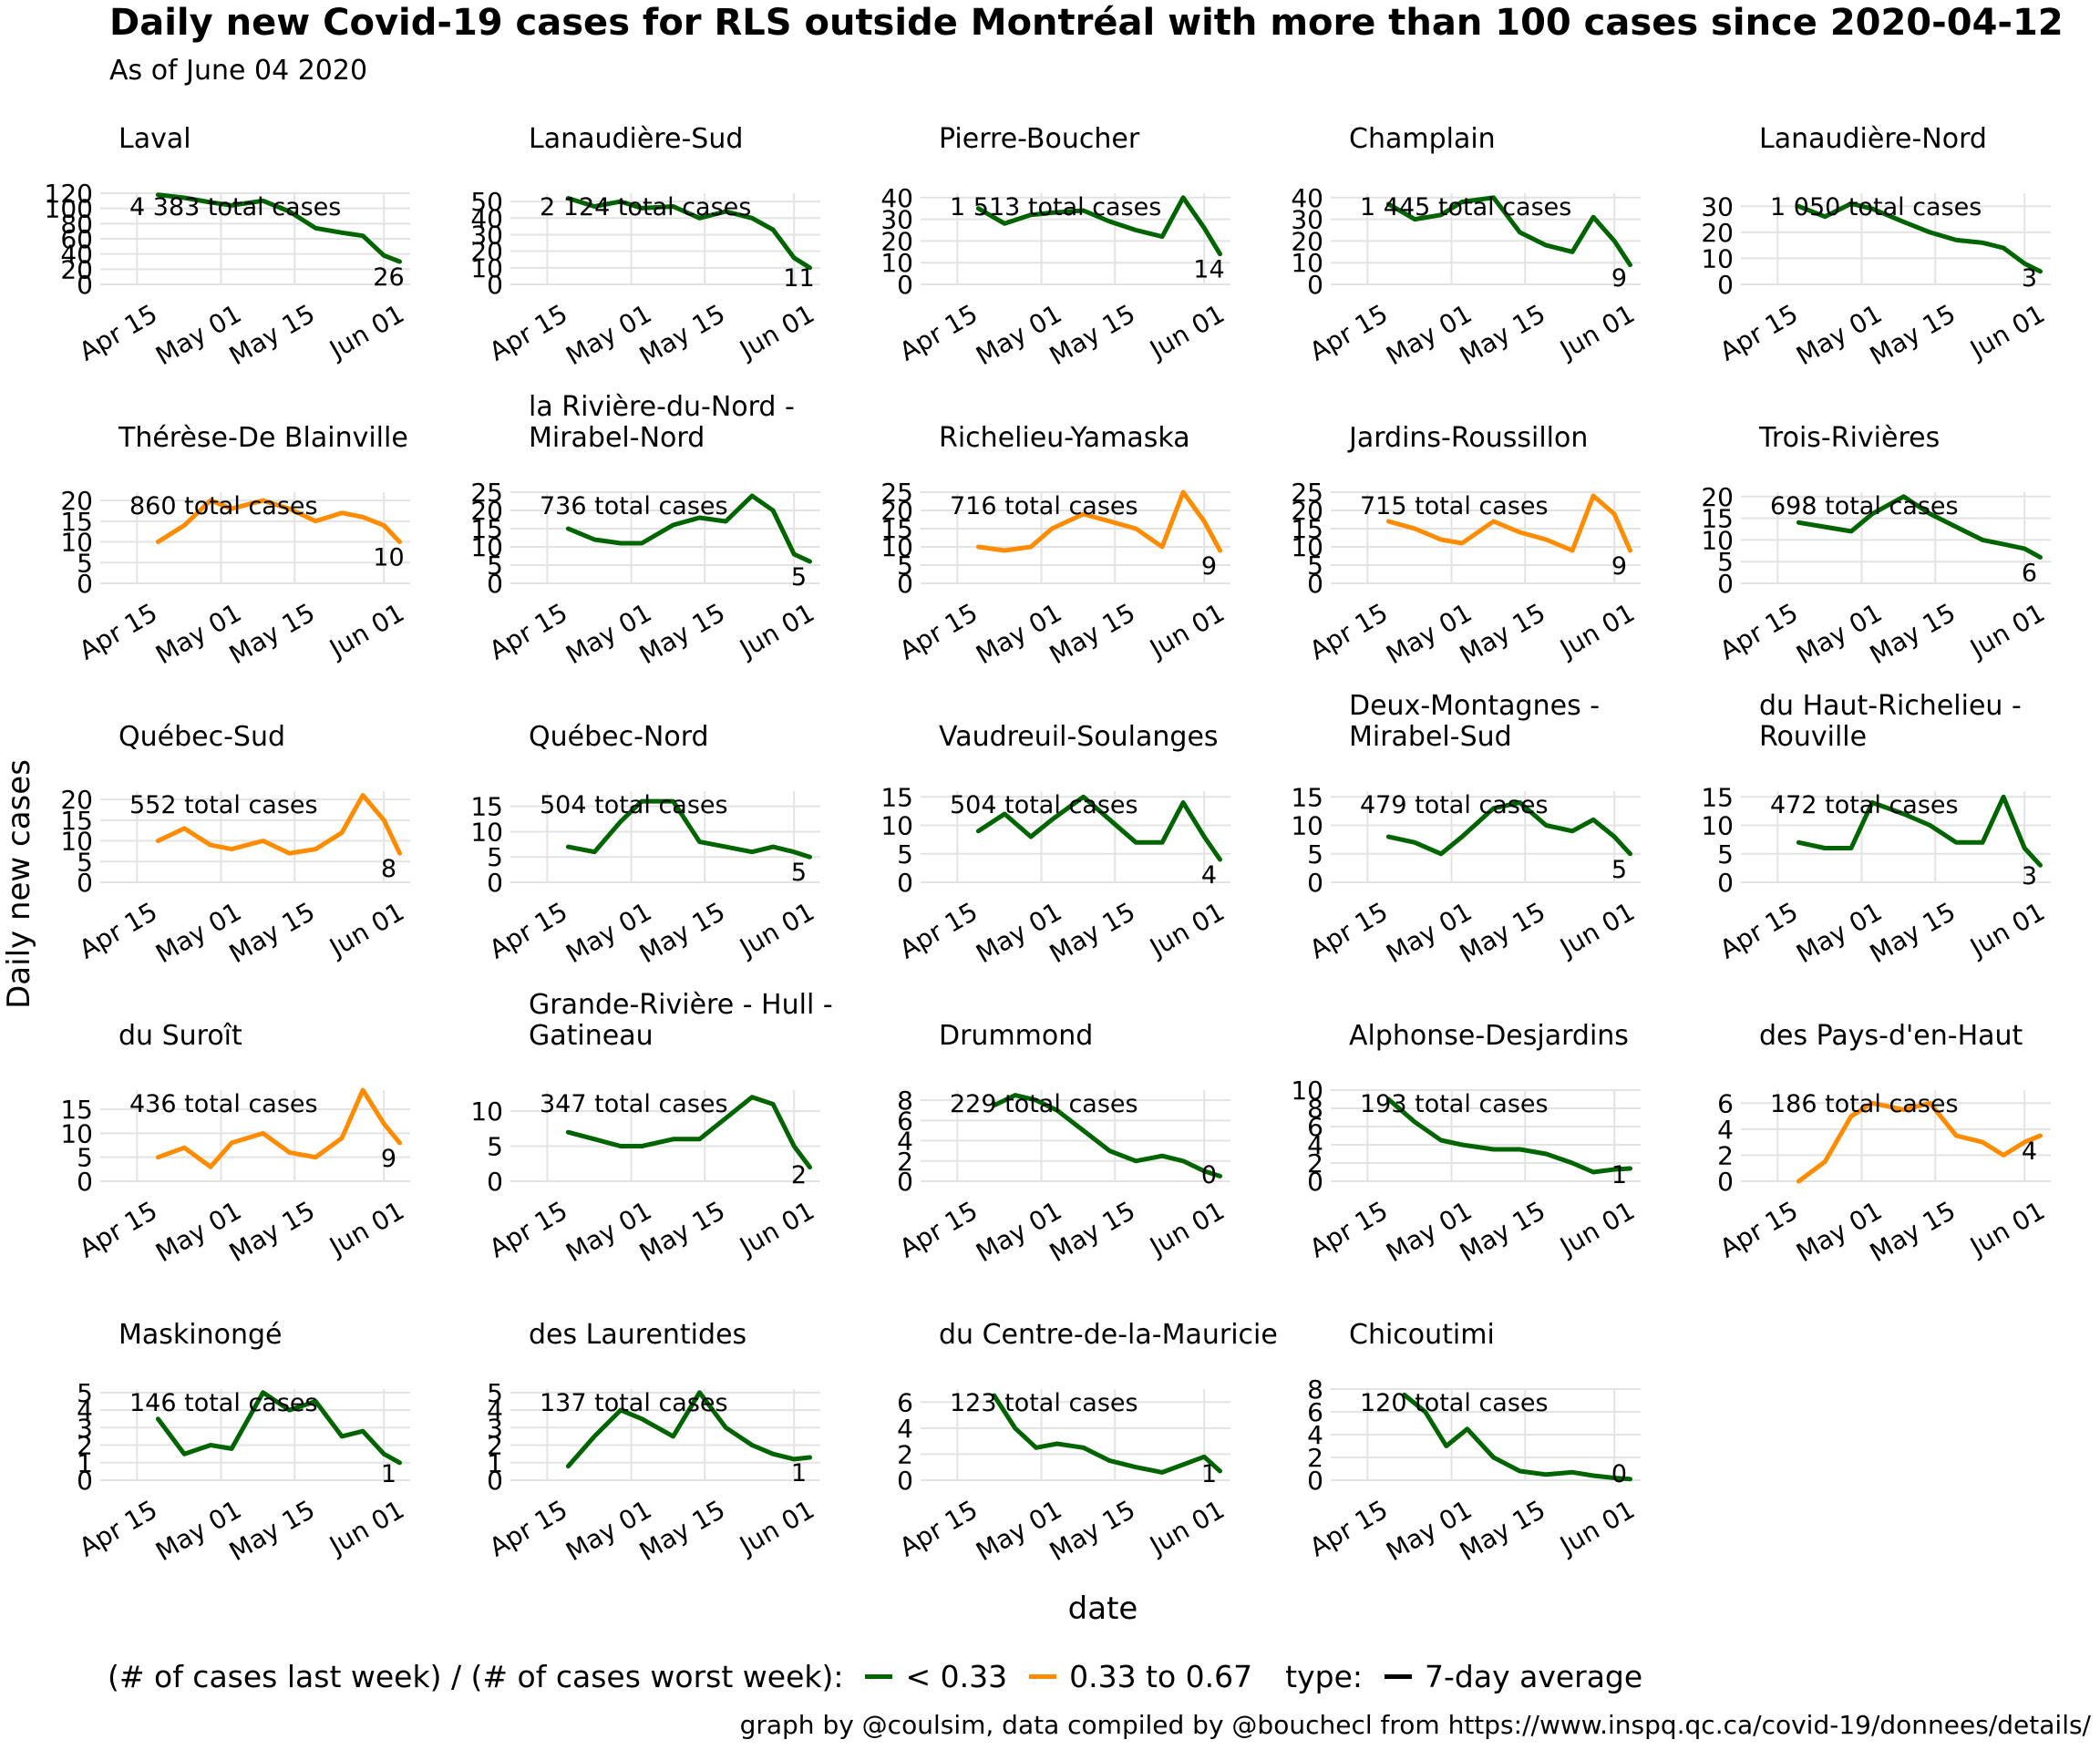 The height and width of the screenshot is (1750, 2100). What do you see at coordinates (85, 1428) in the screenshot?
I see `y-tick-label: 3` at bounding box center [85, 1428].